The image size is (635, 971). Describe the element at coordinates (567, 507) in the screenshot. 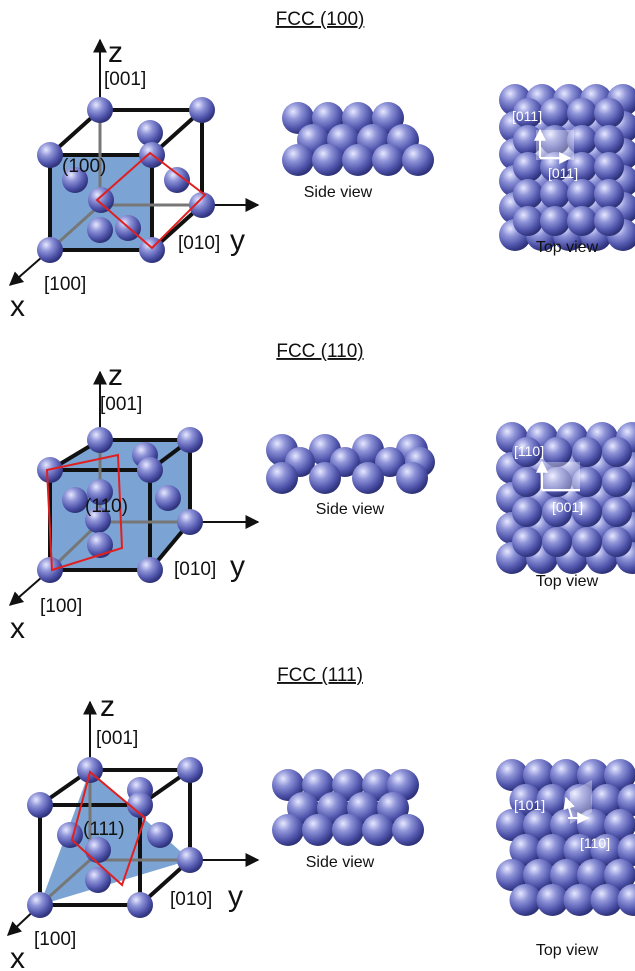

I see `top-direction-2: [001]` at that location.